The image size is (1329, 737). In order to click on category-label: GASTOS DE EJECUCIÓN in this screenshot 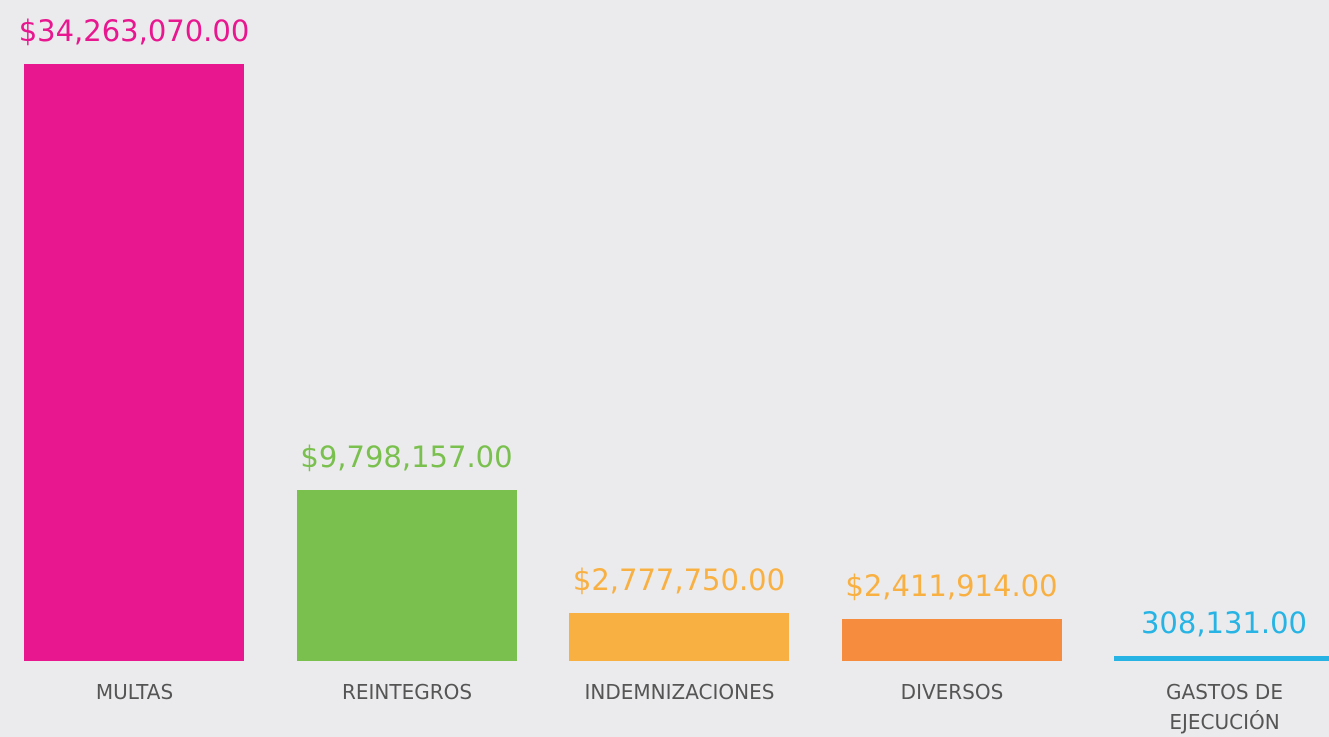, I will do `click(1224, 707)`.